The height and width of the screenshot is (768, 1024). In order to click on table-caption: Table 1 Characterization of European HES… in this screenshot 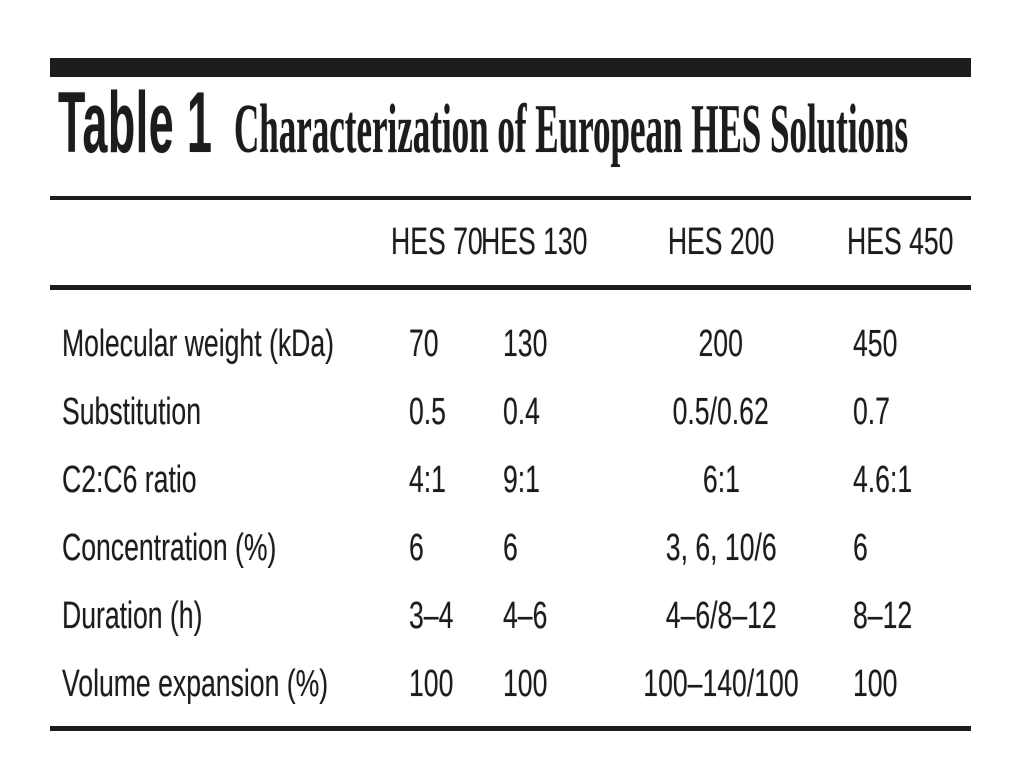, I will do `click(510, 123)`.